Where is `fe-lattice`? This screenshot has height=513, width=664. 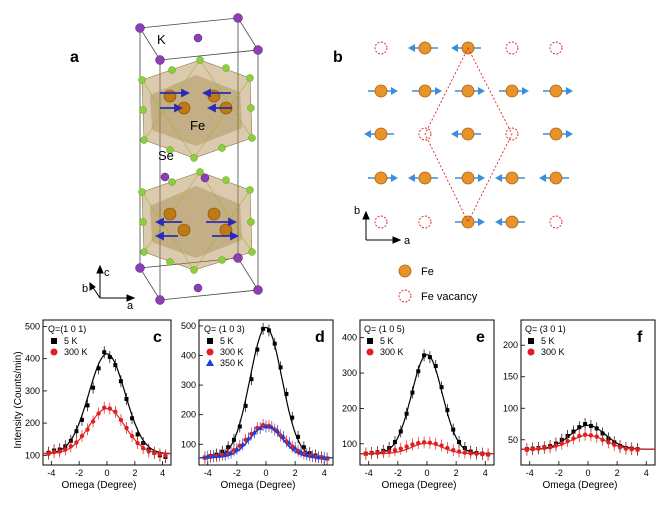
fe-lattice is located at coordinates (468, 135).